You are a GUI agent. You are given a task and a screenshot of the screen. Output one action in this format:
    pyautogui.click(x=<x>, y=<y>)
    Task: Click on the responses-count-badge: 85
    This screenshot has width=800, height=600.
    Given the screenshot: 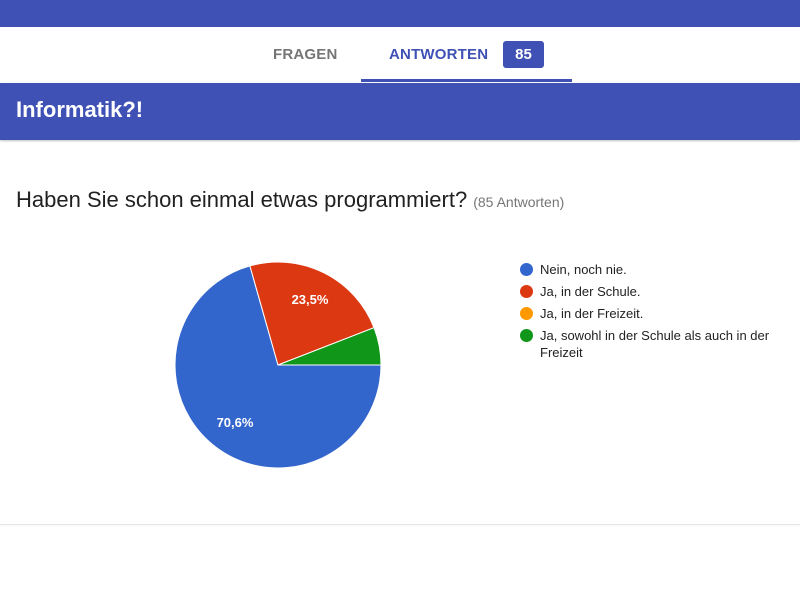 What is the action you would take?
    pyautogui.click(x=523, y=54)
    